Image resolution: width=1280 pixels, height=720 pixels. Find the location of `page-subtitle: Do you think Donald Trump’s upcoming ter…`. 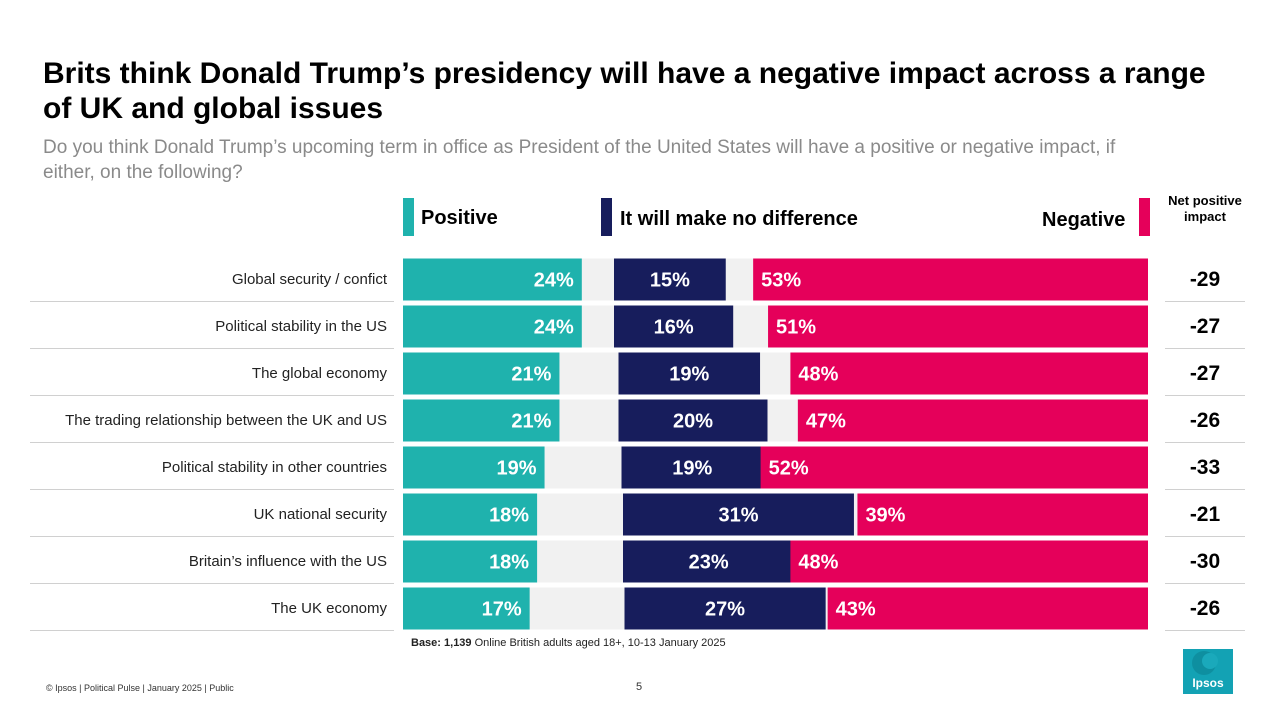

page-subtitle: Do you think Donald Trump’s upcoming ter… is located at coordinates (579, 160).